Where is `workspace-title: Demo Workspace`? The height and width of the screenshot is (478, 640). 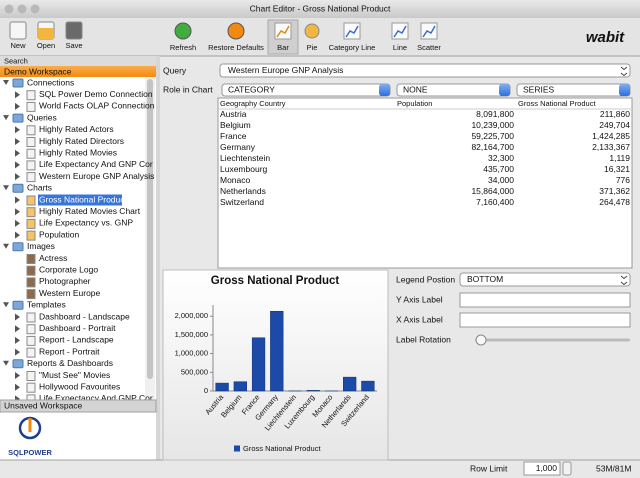 workspace-title: Demo Workspace is located at coordinates (38, 71).